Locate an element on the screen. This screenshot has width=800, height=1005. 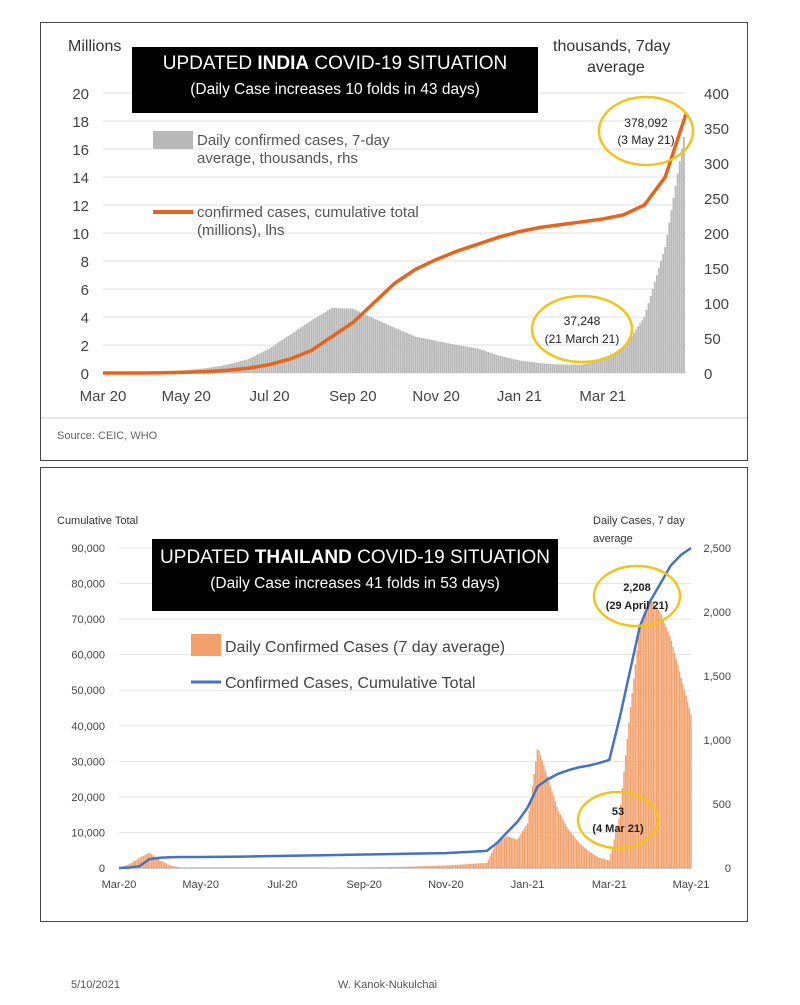
footer-author: W. Kanok-Nukulchai is located at coordinates (388, 985).